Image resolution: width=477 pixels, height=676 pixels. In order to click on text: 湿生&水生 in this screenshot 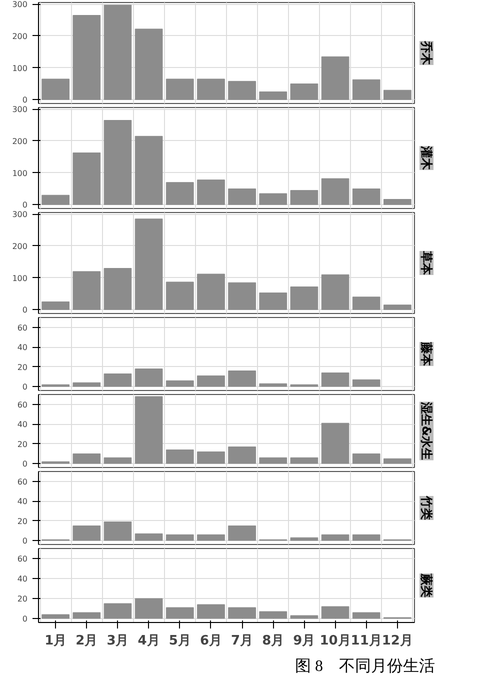, I will do `click(427, 430)`.